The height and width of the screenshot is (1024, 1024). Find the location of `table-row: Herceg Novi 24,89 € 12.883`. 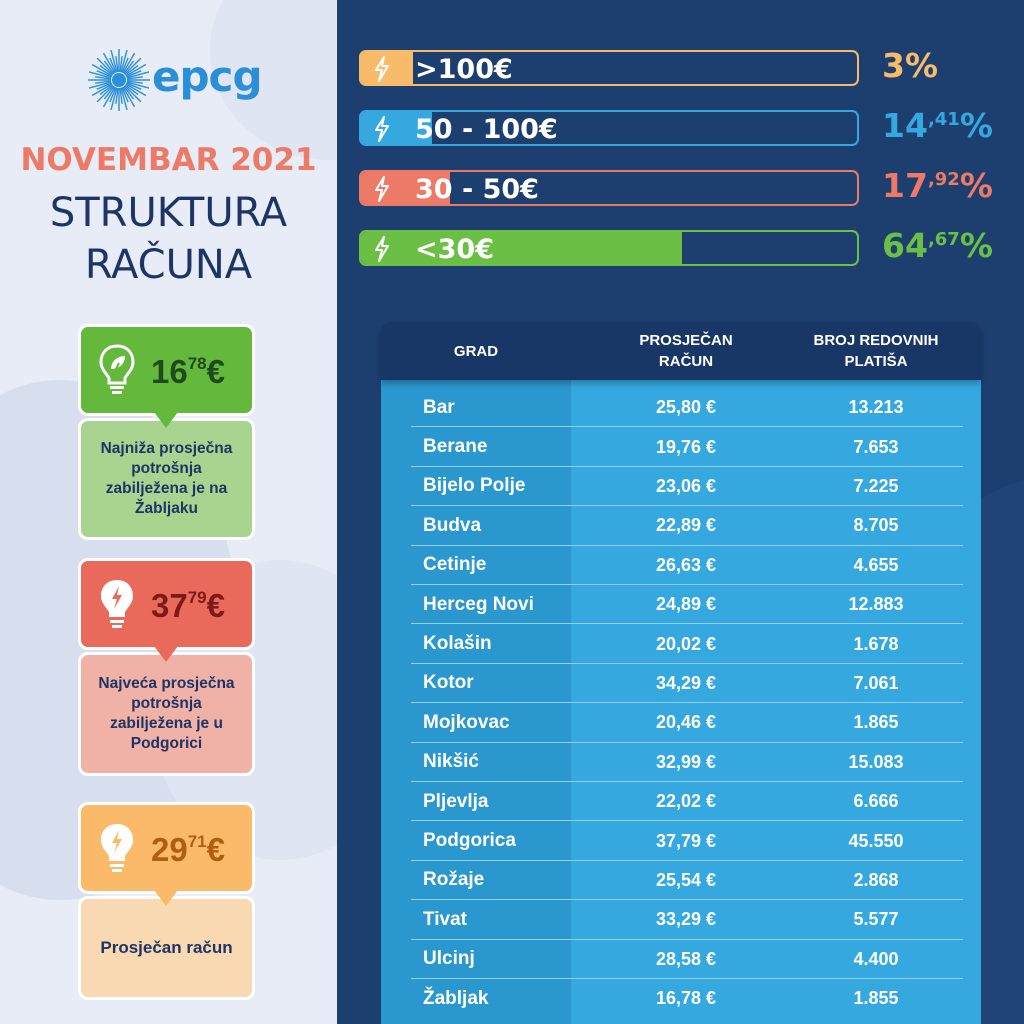

table-row: Herceg Novi 24,89 € 12.883 is located at coordinates (681, 605).